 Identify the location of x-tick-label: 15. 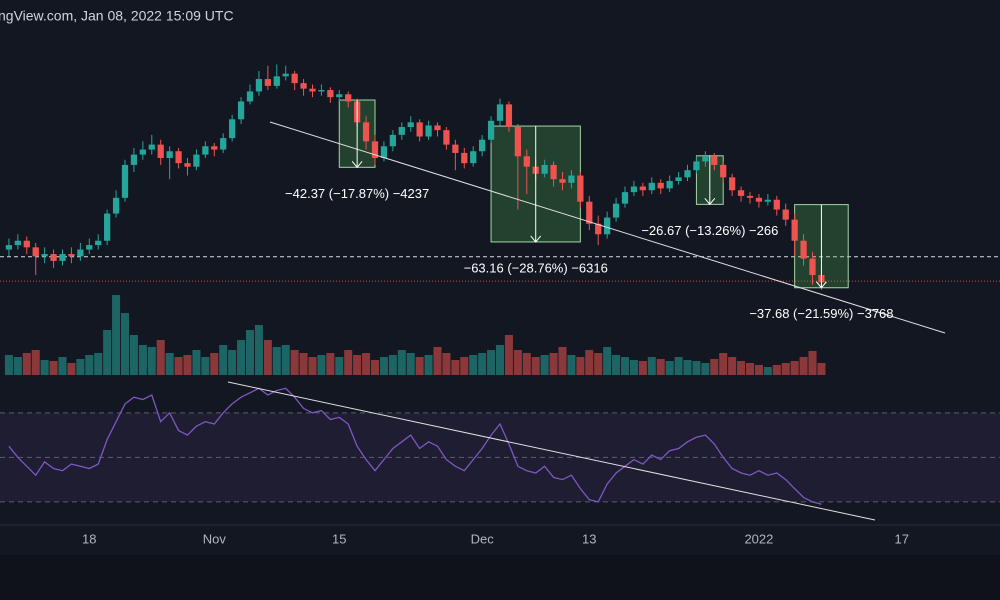
(339, 538).